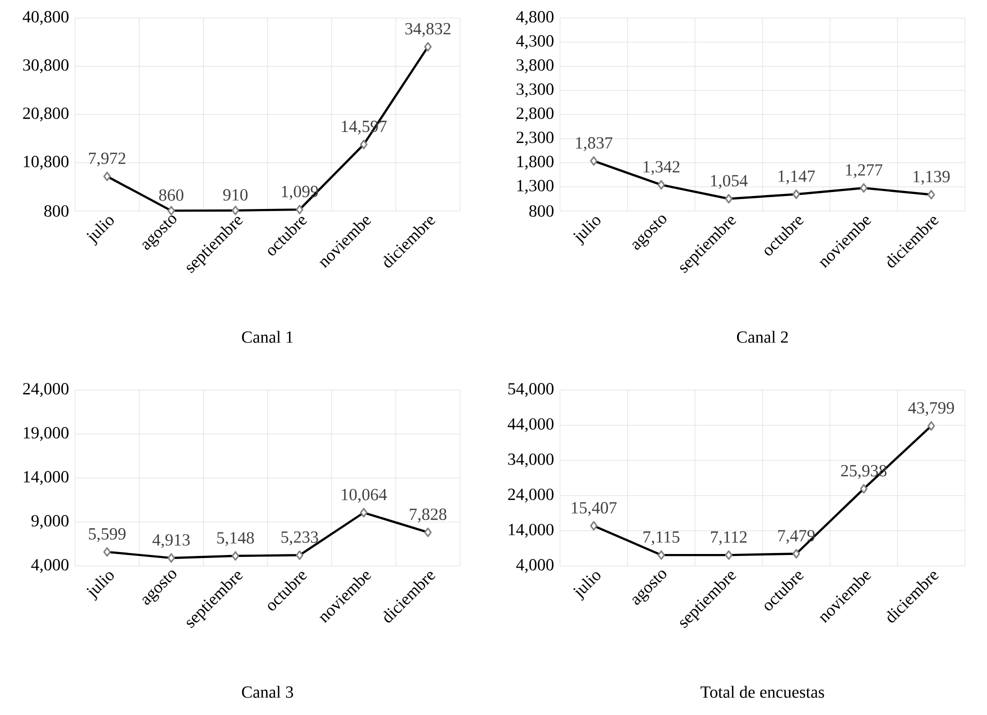  What do you see at coordinates (427, 30) in the screenshot?
I see `data-label: 34,832` at bounding box center [427, 30].